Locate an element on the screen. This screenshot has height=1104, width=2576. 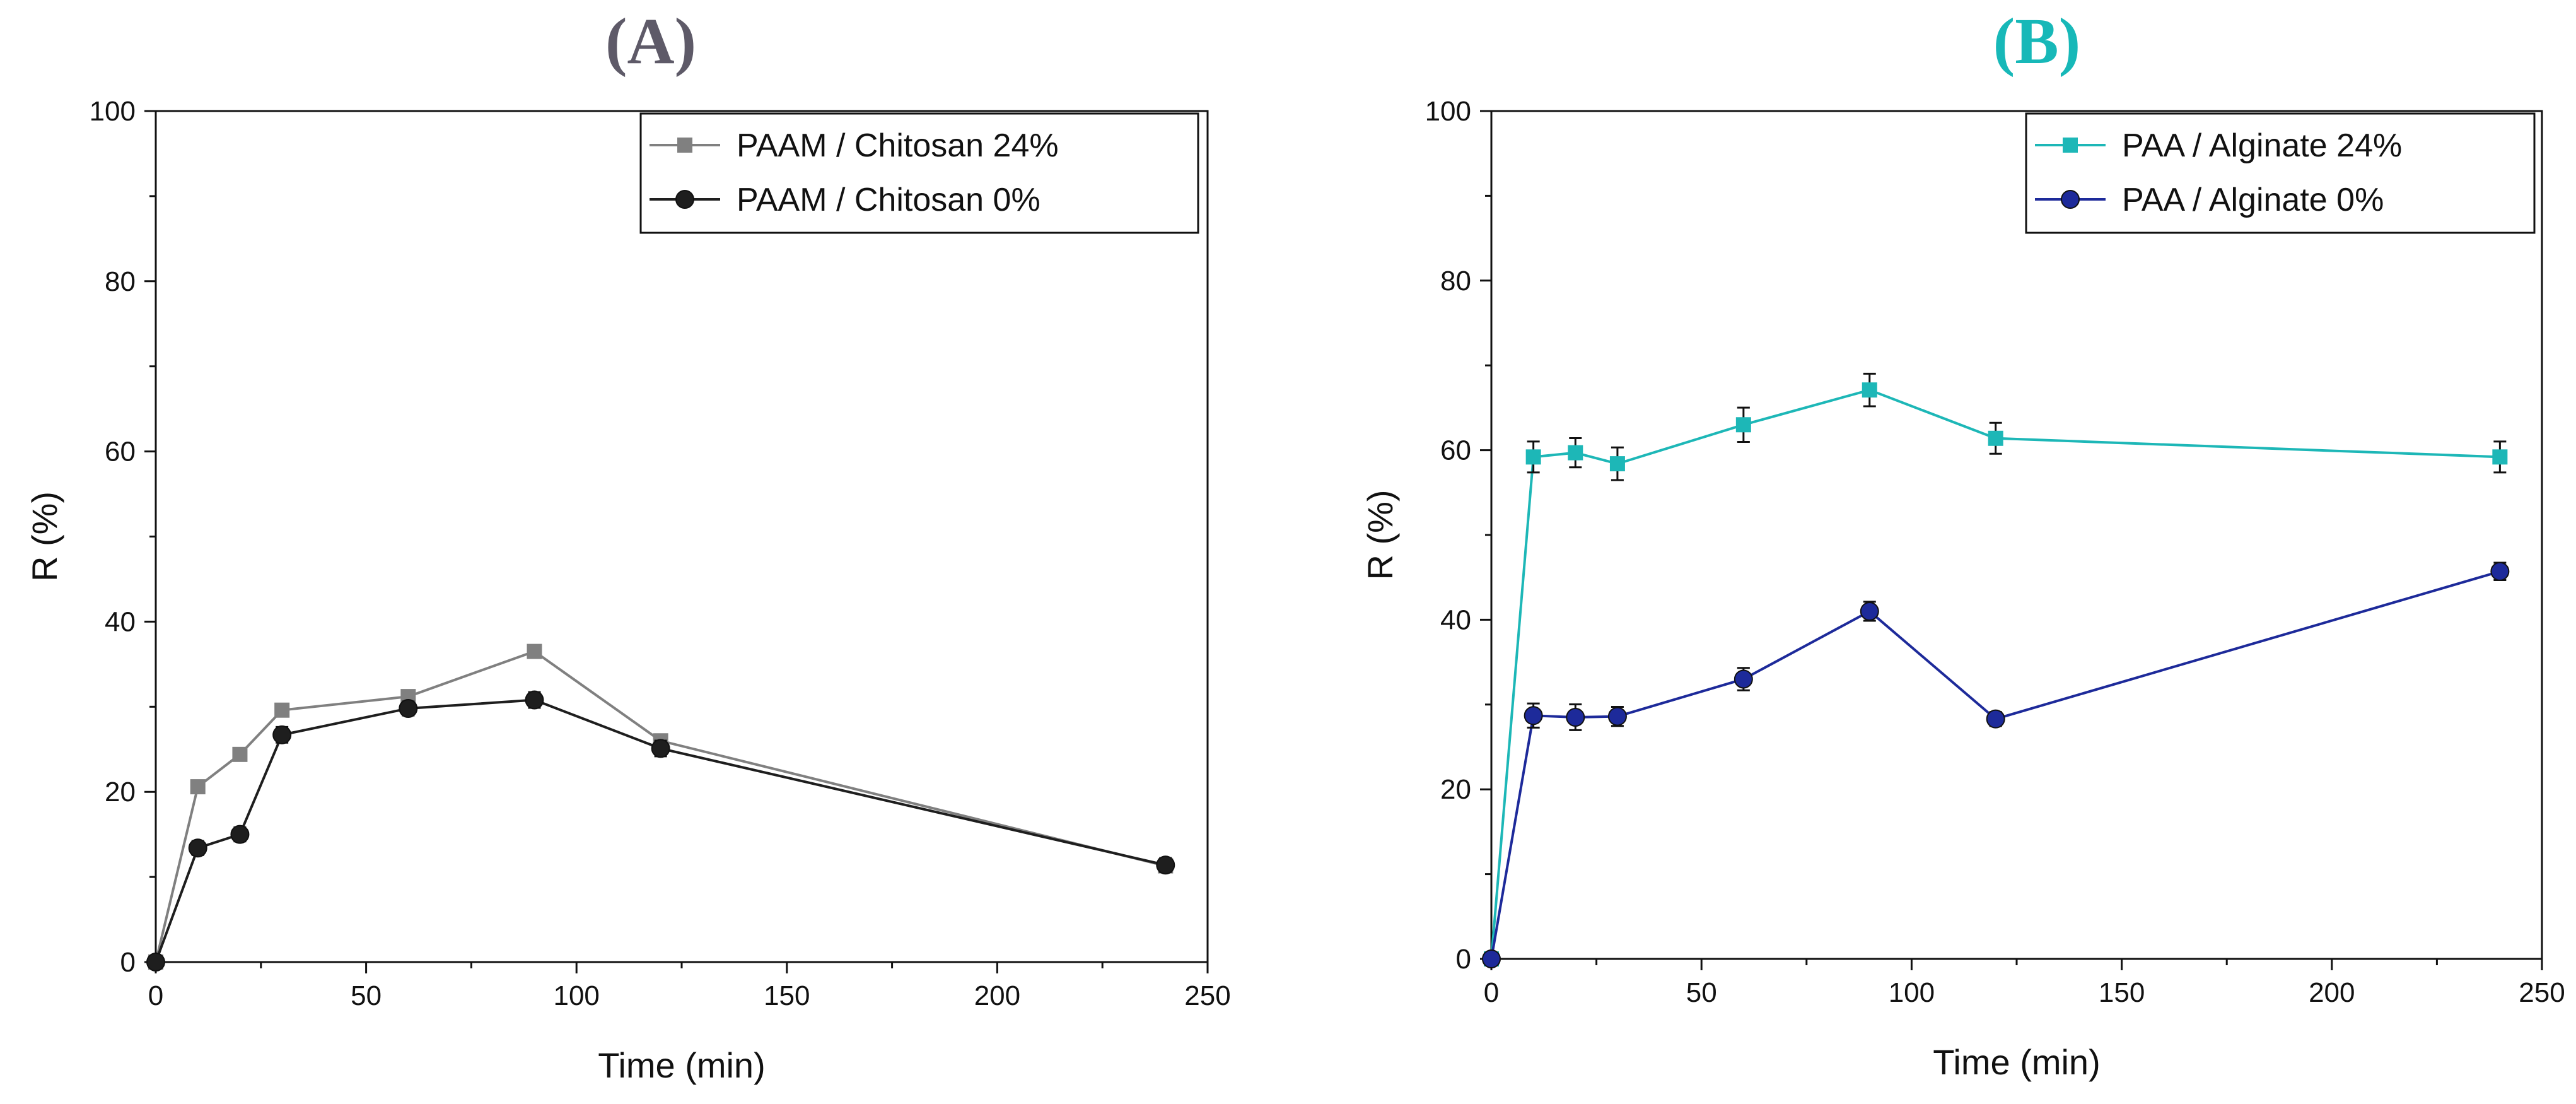
legend-label: PAAM / Chitosan 0% is located at coordinates (889, 200).